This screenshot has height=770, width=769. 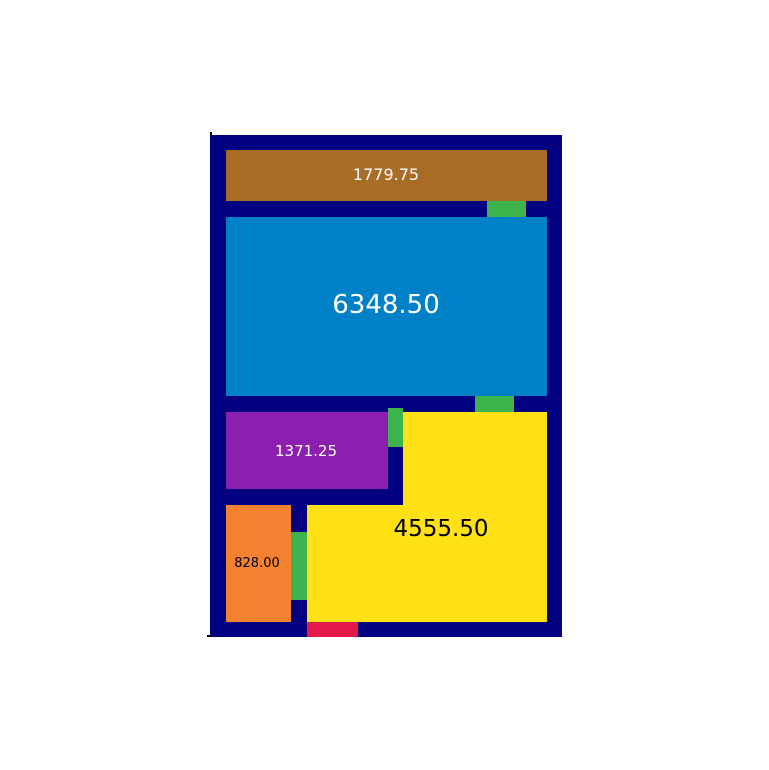 I want to click on room-large, so click(x=386, y=306).